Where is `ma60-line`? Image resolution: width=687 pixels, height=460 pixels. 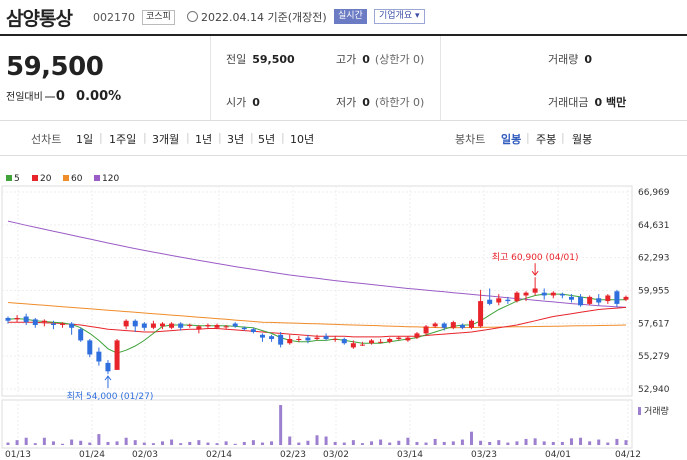 ma60-line is located at coordinates (317, 315).